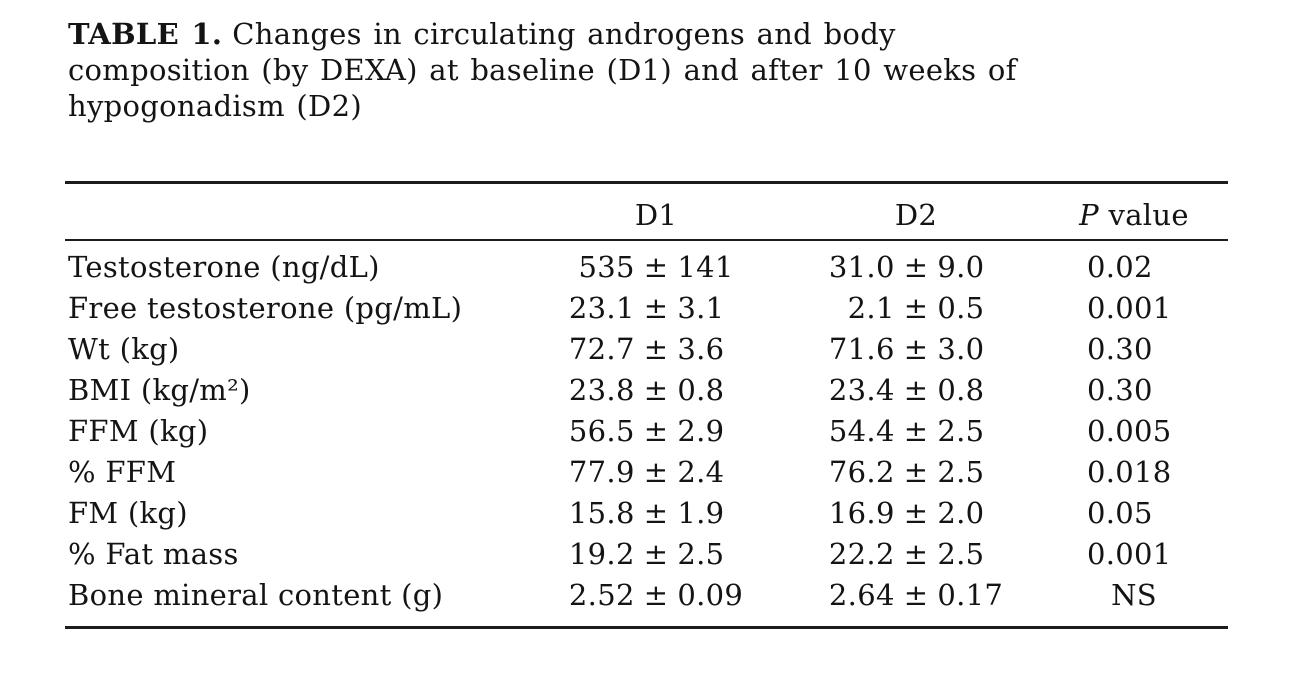  I want to click on d1-sd: 0.8, so click(701, 389).